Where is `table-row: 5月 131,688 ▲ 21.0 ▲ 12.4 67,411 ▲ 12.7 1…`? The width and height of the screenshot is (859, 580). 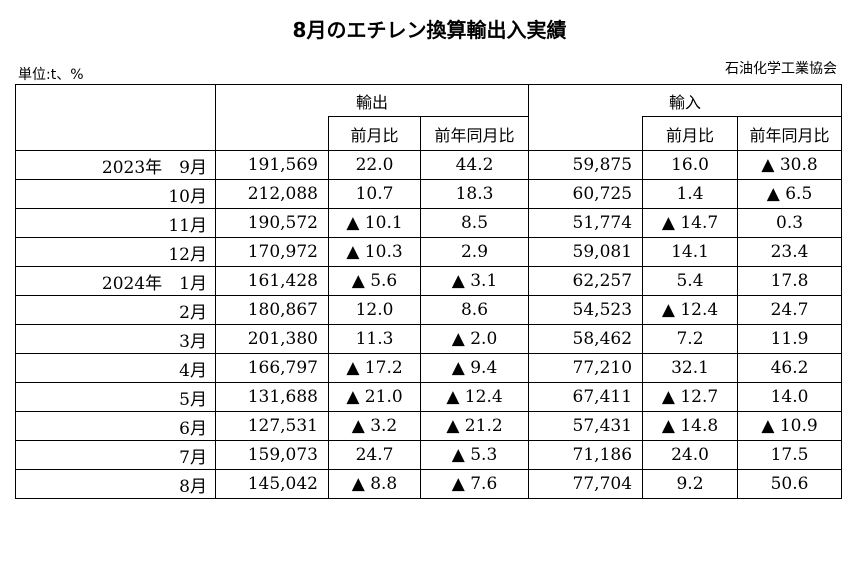
table-row: 5月 131,688 ▲ 21.0 ▲ 12.4 67,411 ▲ 12.7 1… is located at coordinates (429, 397).